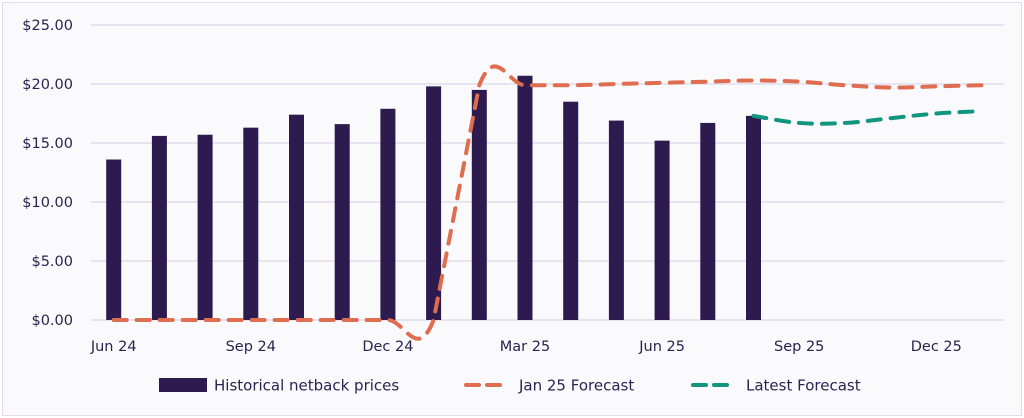 Image resolution: width=1024 pixels, height=418 pixels. What do you see at coordinates (576, 386) in the screenshot?
I see `legend-label: Jan 25 Forecast` at bounding box center [576, 386].